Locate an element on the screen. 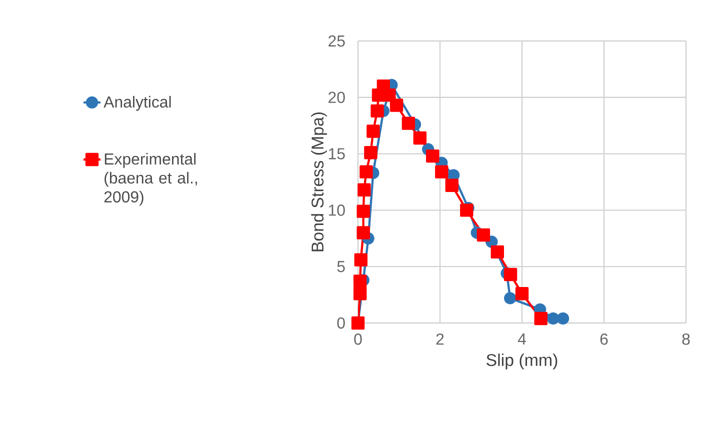 The height and width of the screenshot is (436, 713). y-tick-label: 0 is located at coordinates (341, 323).